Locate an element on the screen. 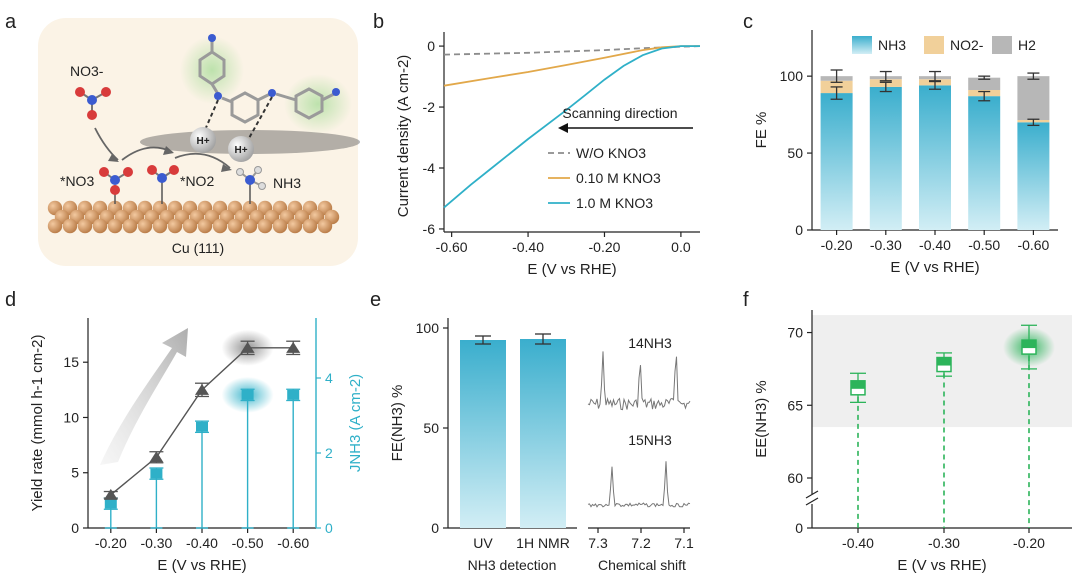  f-x-axis-title: E (V vs RHE) is located at coordinates (941, 565).